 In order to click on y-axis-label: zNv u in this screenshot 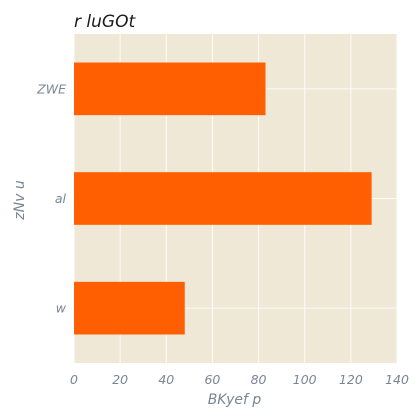, I will do `click(20, 200)`.